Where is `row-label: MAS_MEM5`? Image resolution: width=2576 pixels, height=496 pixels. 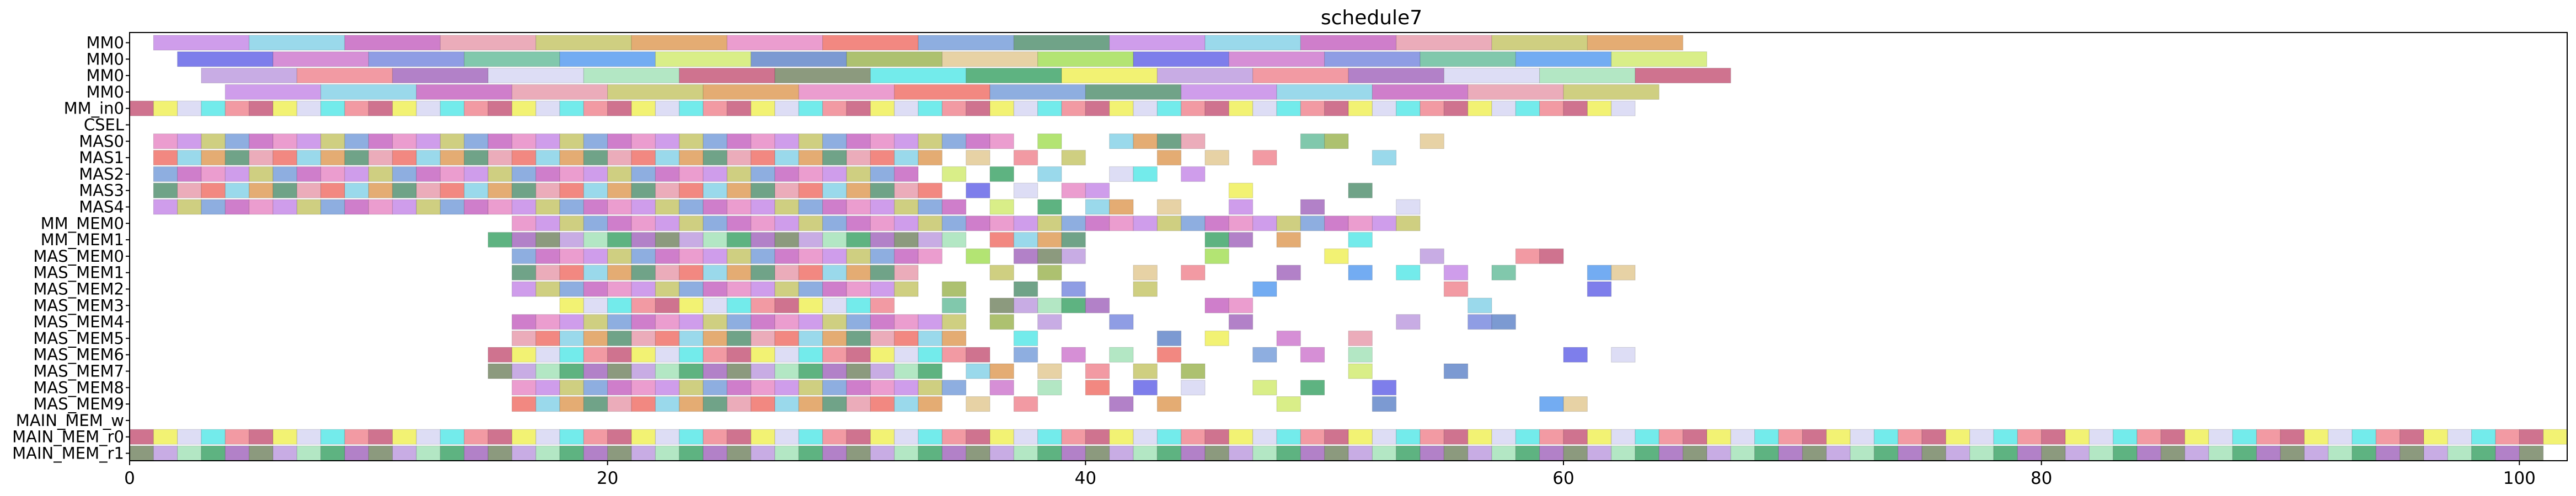
row-label: MAS_MEM5 is located at coordinates (78, 338).